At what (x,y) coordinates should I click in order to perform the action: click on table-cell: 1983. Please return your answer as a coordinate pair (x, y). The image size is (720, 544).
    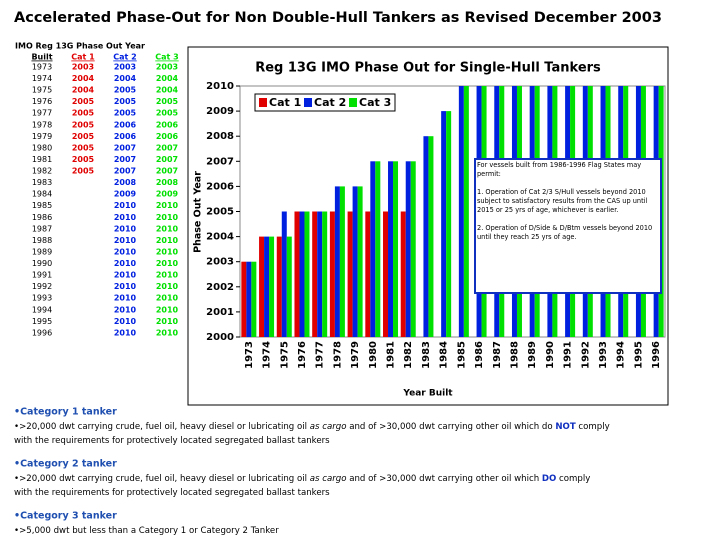
    Looking at the image, I should click on (42, 182).